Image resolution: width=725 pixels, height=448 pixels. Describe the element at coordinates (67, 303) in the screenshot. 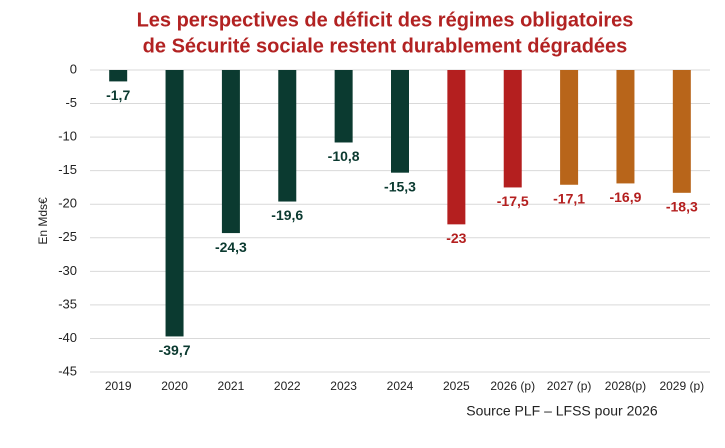

I see `y-tick-label: -35` at that location.